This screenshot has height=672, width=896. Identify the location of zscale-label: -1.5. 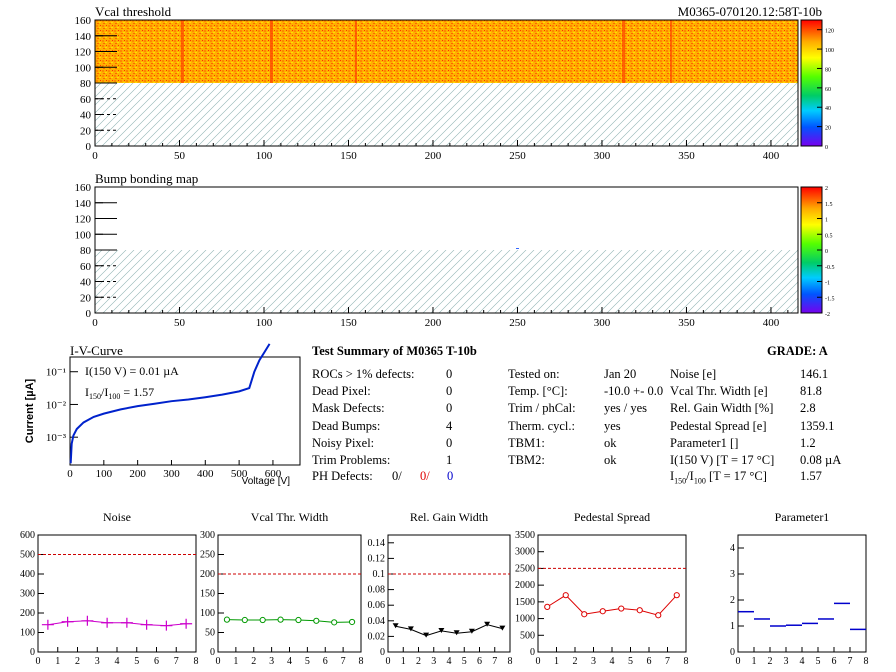
(830, 299).